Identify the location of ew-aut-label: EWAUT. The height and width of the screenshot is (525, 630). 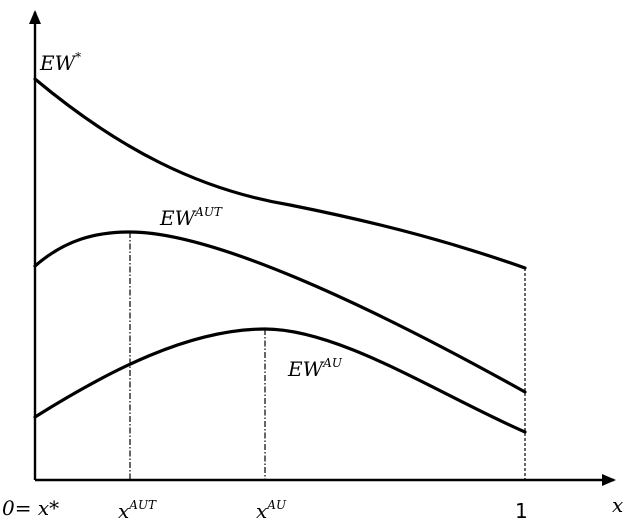
(191, 217).